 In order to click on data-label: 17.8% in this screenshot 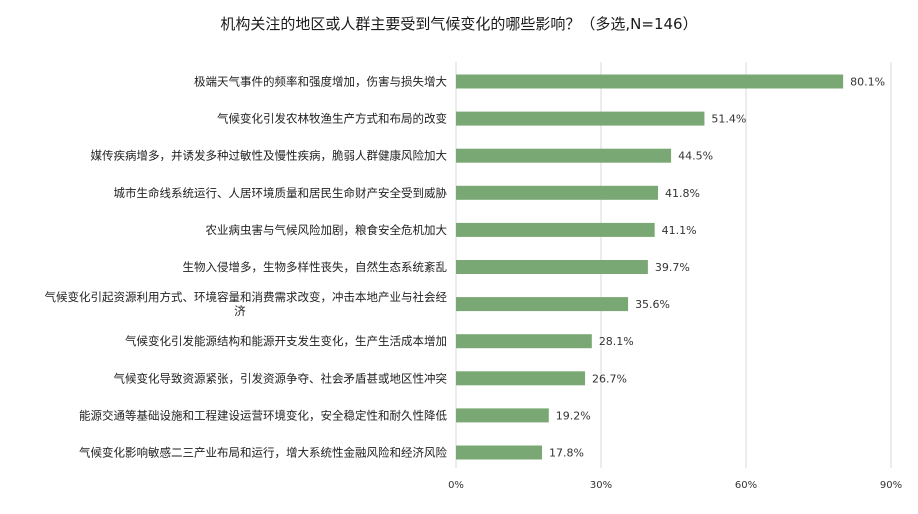, I will do `click(566, 453)`.